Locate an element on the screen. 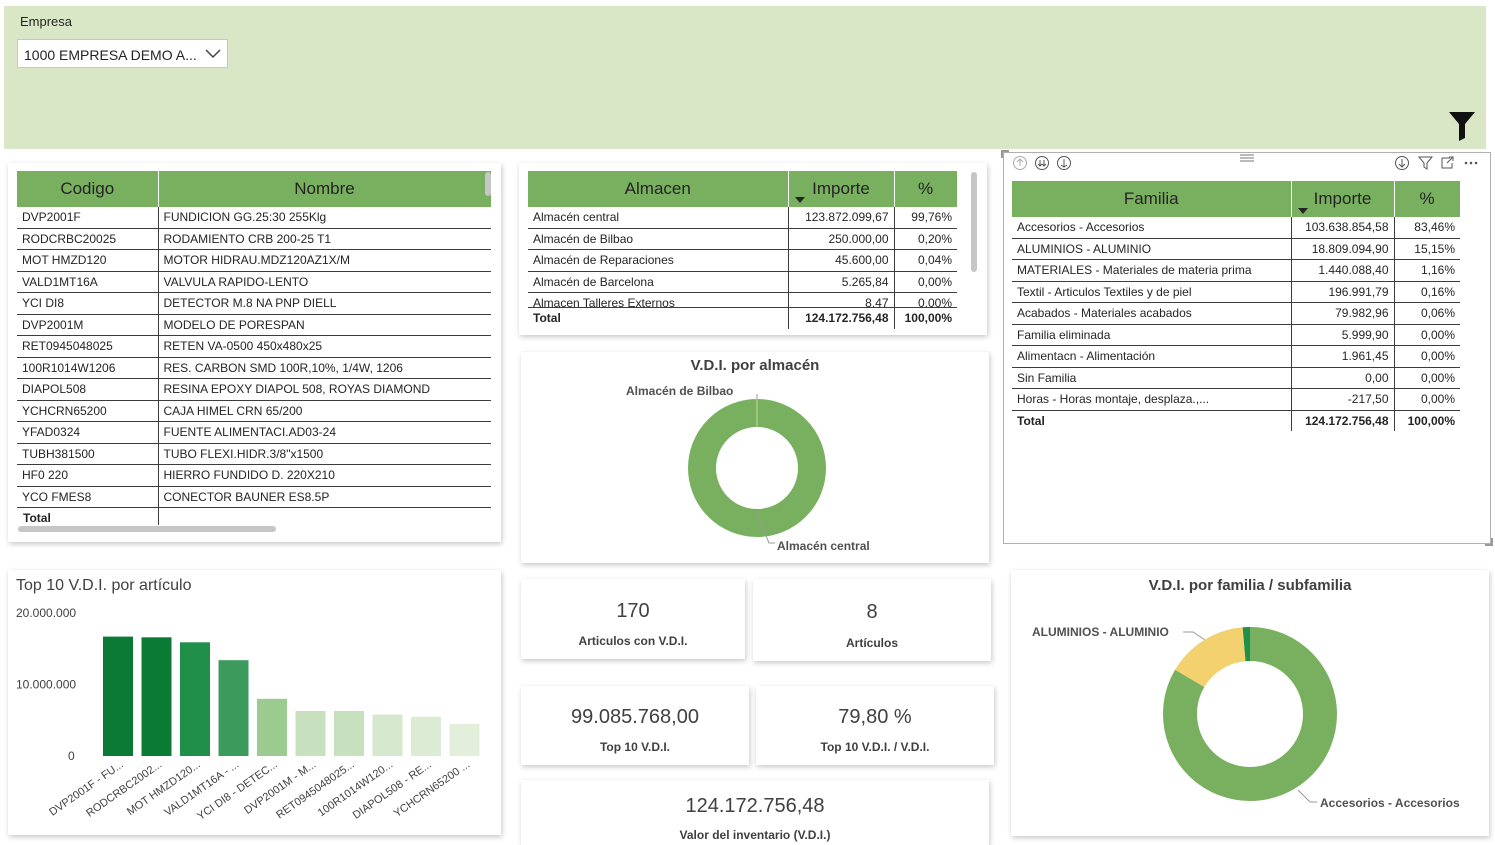  importe-cell: 5.265,84 is located at coordinates (841, 282).